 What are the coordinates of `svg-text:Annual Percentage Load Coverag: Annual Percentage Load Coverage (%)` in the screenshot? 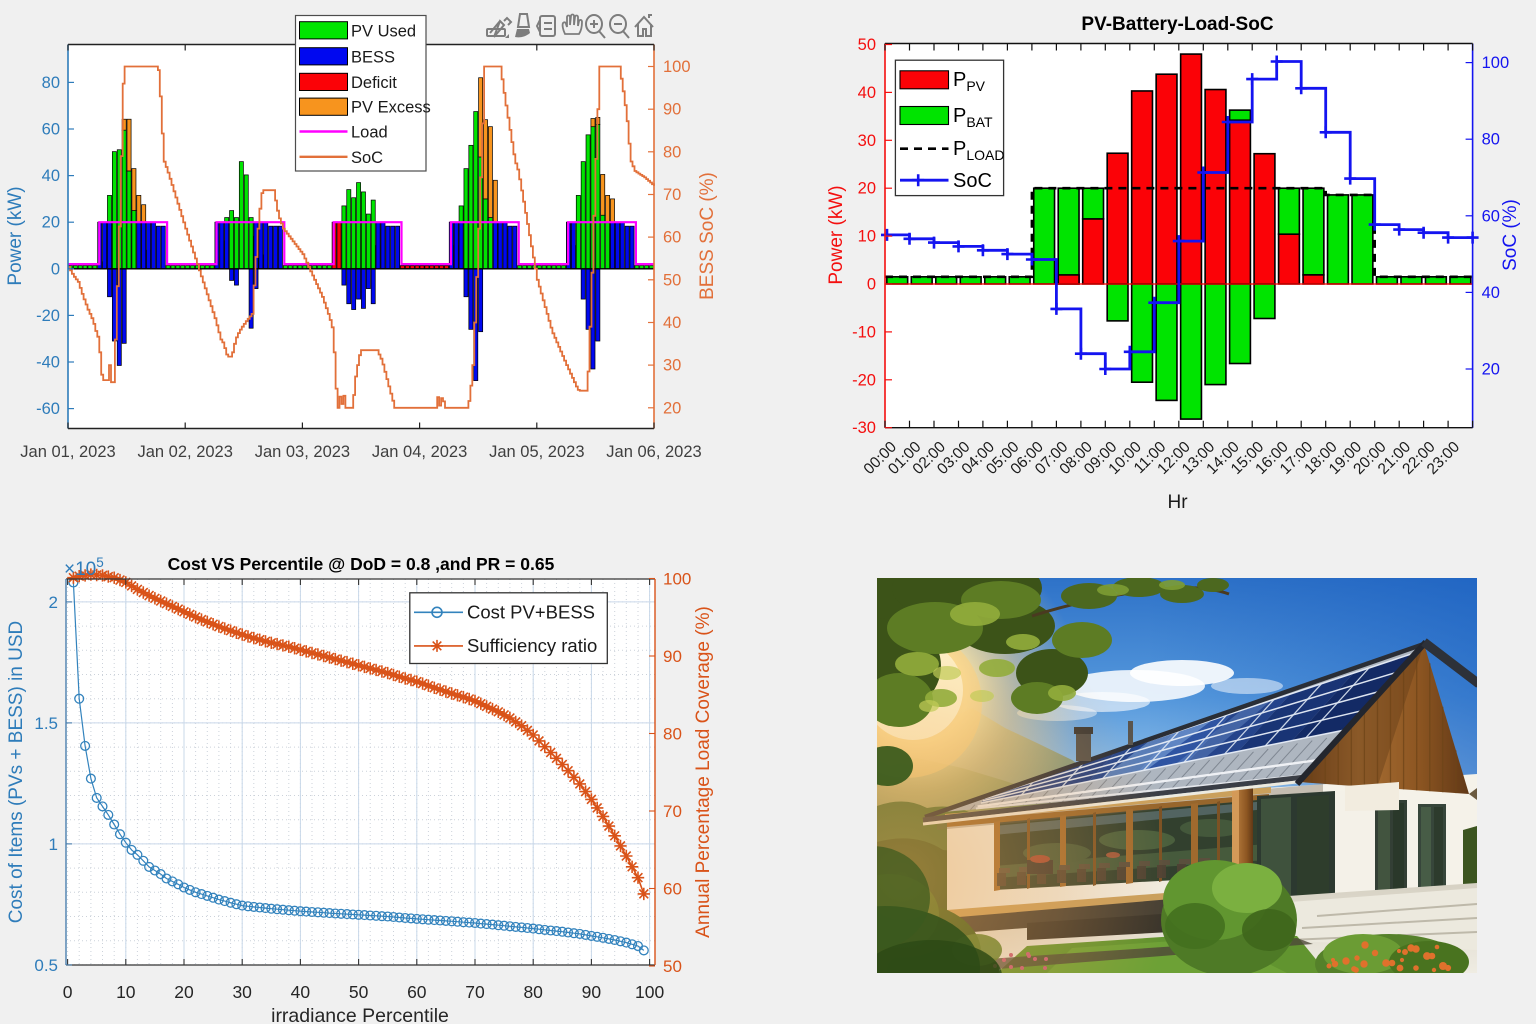 It's located at (703, 772).